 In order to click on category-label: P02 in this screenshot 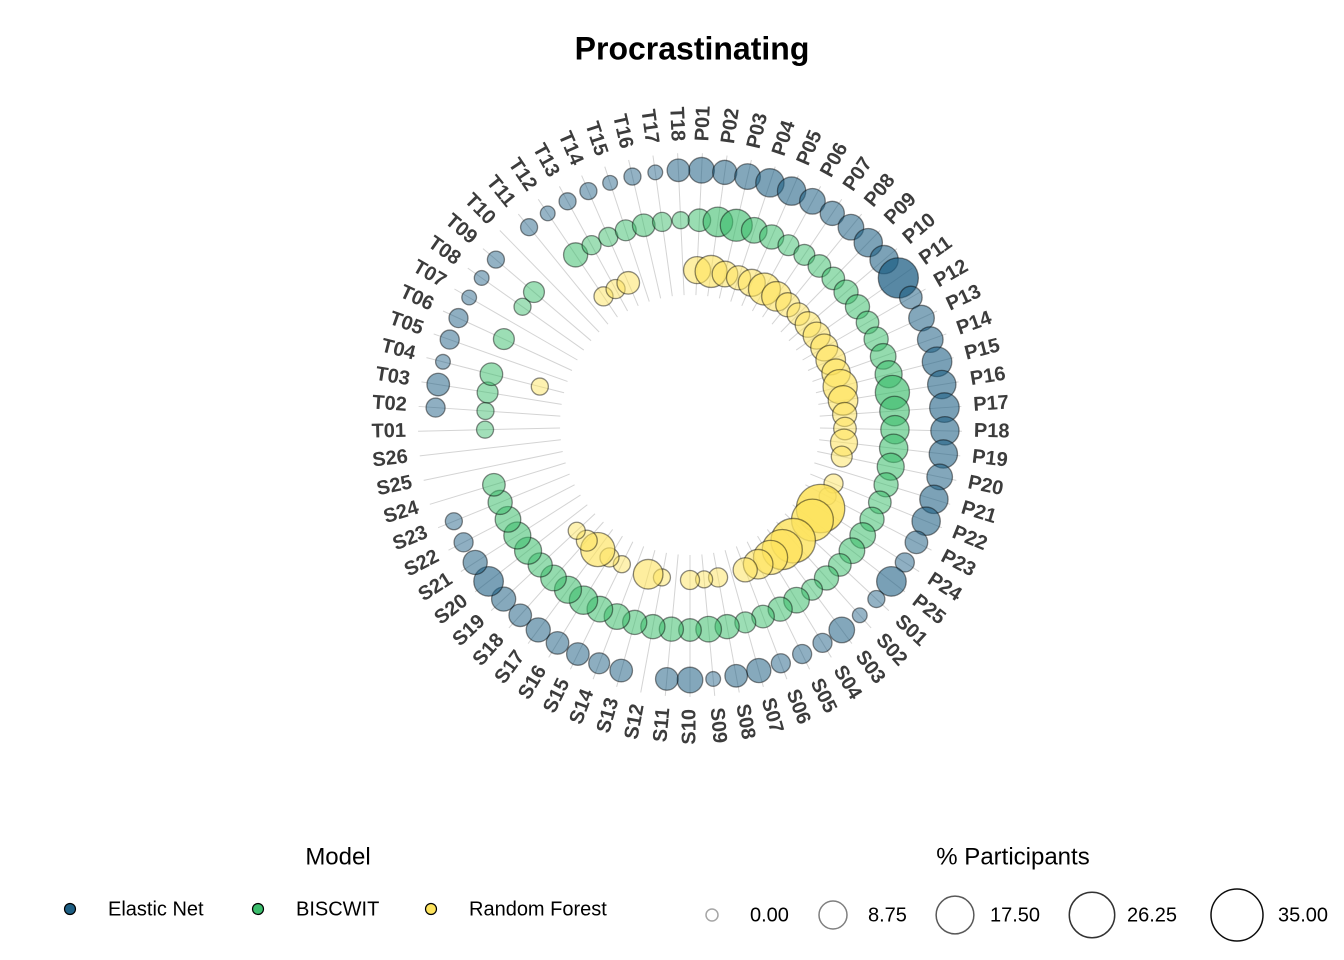, I will do `click(730, 126)`.